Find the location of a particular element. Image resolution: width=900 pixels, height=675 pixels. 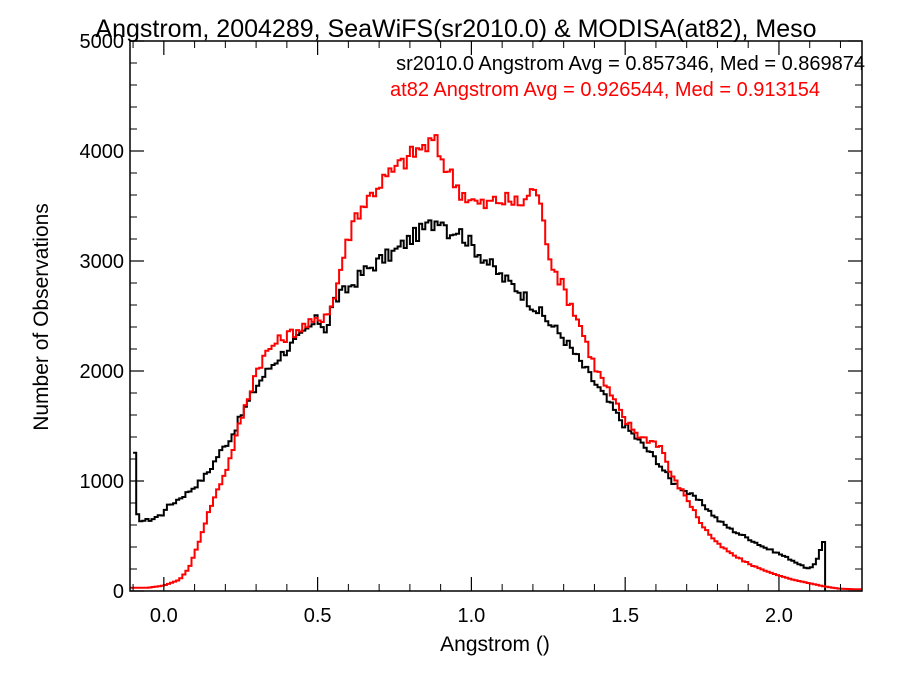

x-tick-label: 1.0 is located at coordinates (471, 616).